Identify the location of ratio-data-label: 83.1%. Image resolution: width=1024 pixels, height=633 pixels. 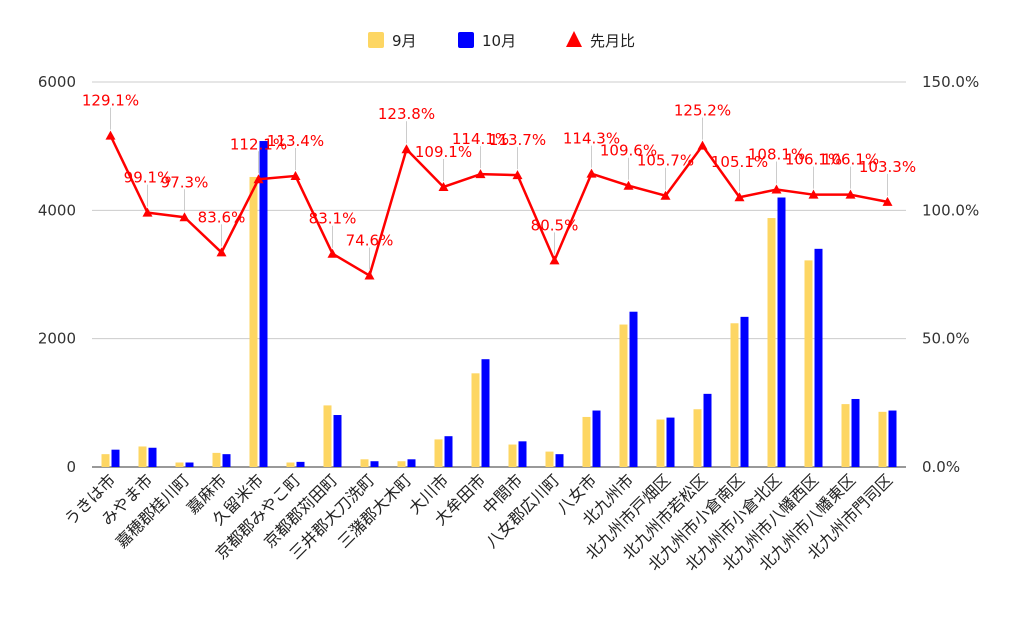
(333, 219).